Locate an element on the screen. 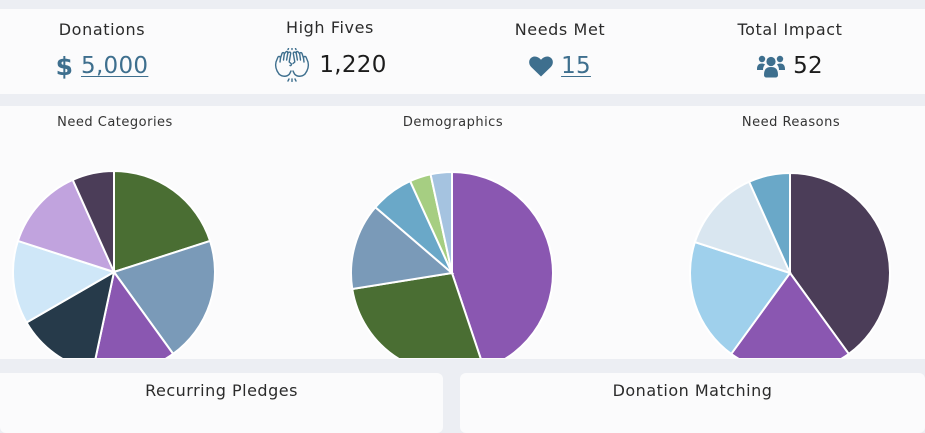 The image size is (925, 433). stat-needs-met: Needs Met 15 is located at coordinates (560, 45).